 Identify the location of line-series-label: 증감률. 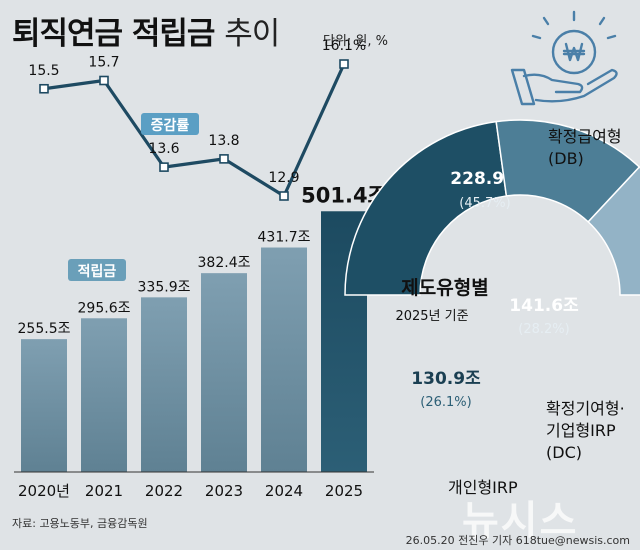
(170, 124).